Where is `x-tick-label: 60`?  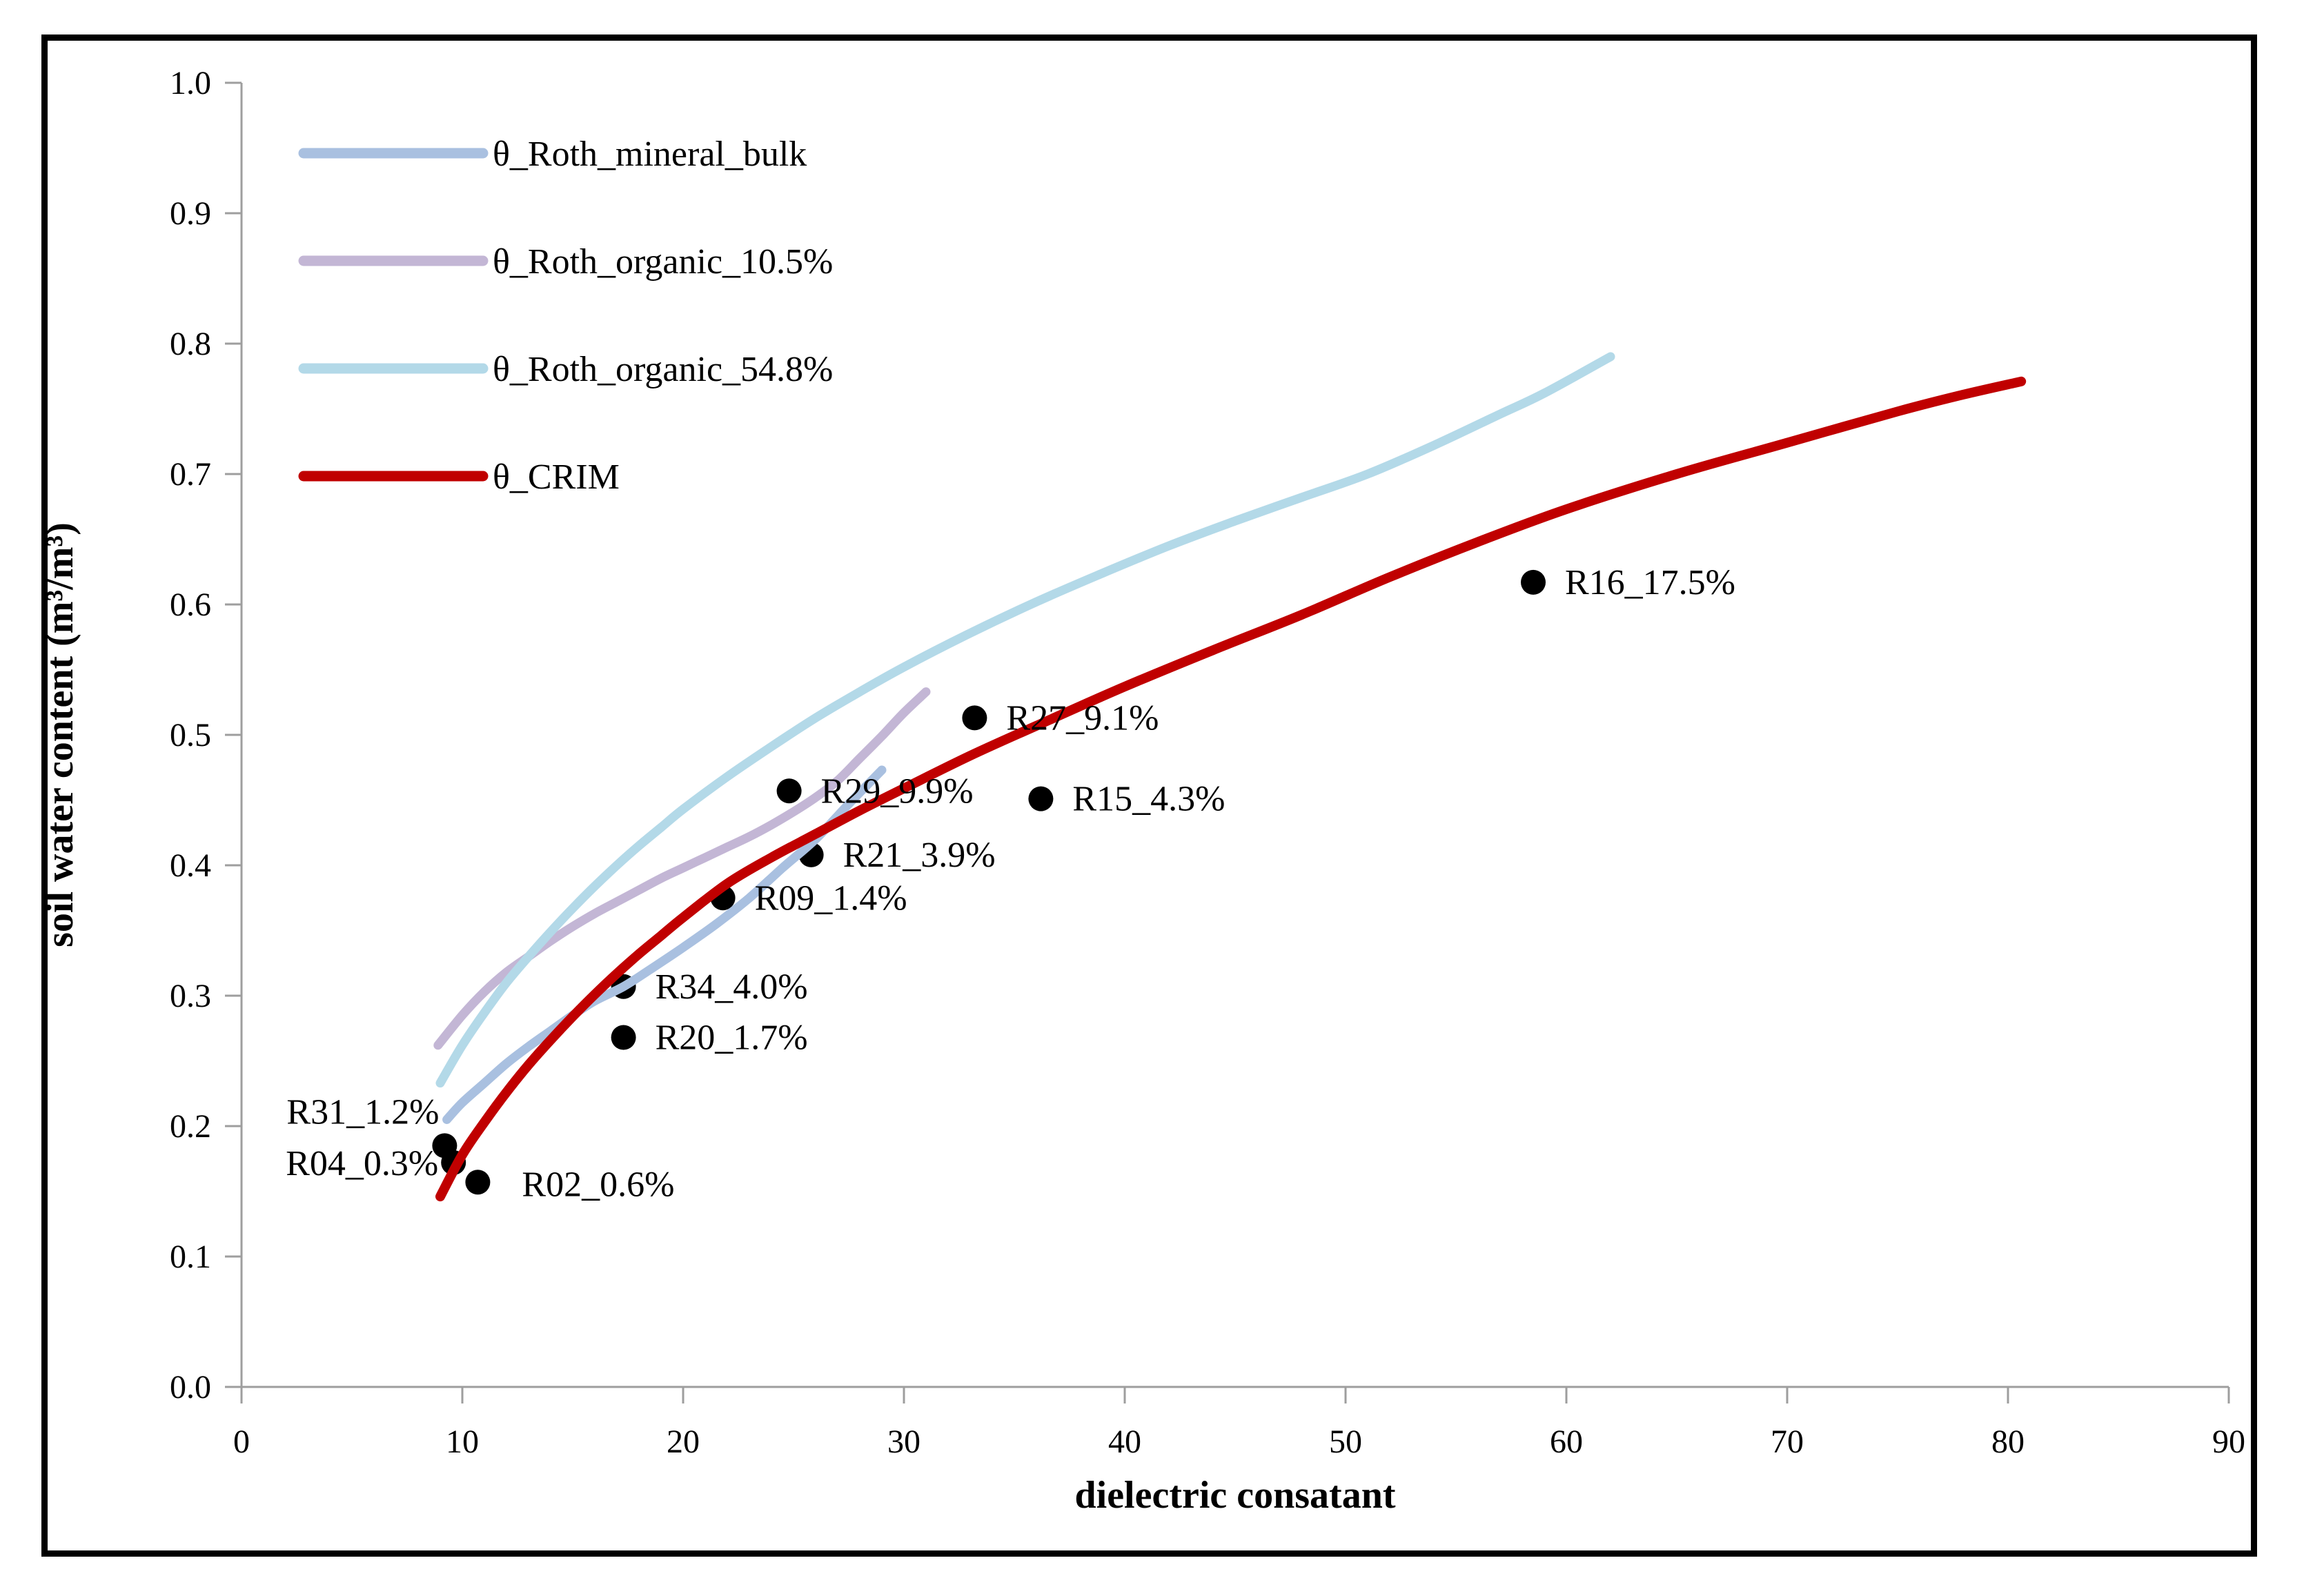 x-tick-label: 60 is located at coordinates (1566, 1441).